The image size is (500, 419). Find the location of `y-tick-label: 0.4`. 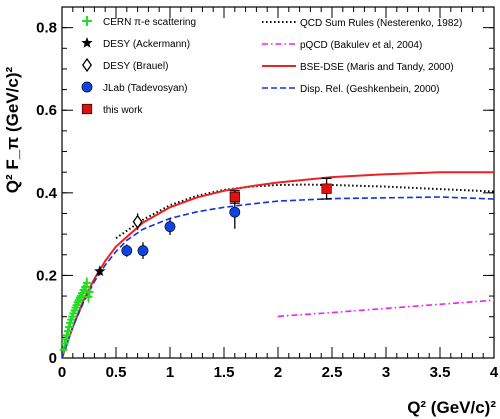

y-tick-label: 0.4 is located at coordinates (47, 193).